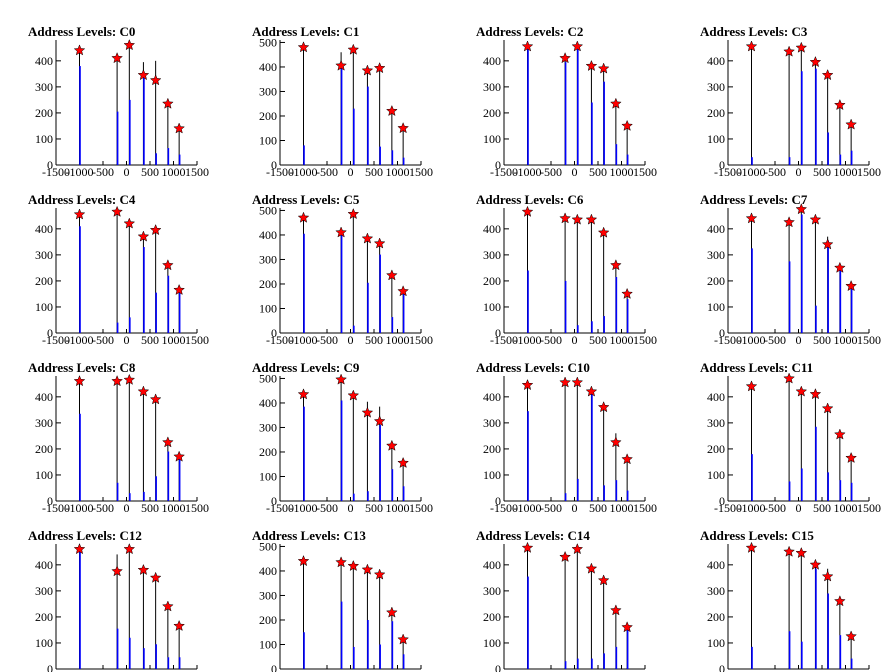 This screenshot has height=672, width=896. I want to click on chart-title: Address Levels: C2, so click(529, 31).